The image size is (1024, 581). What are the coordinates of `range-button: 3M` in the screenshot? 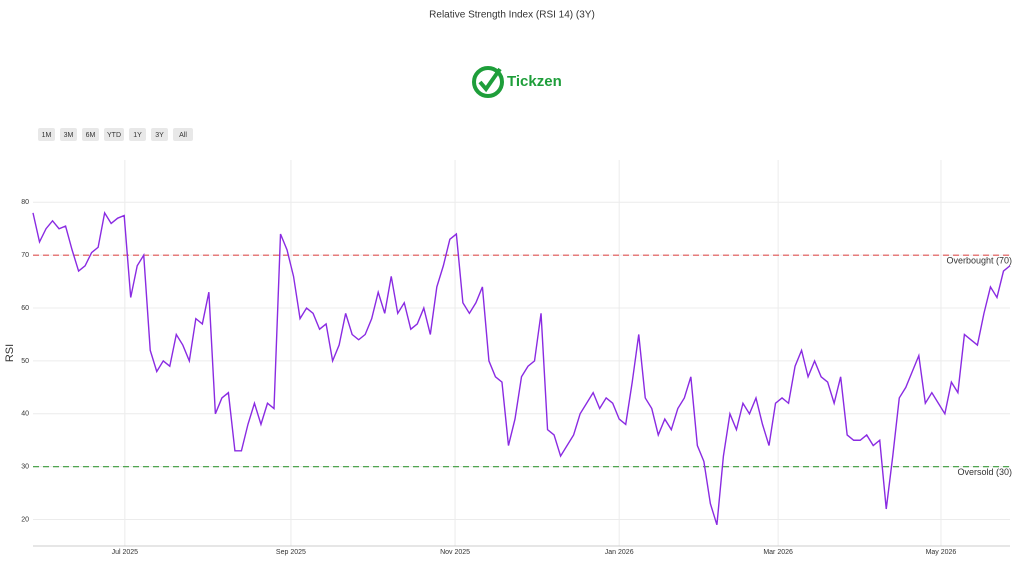 It's located at (68, 134).